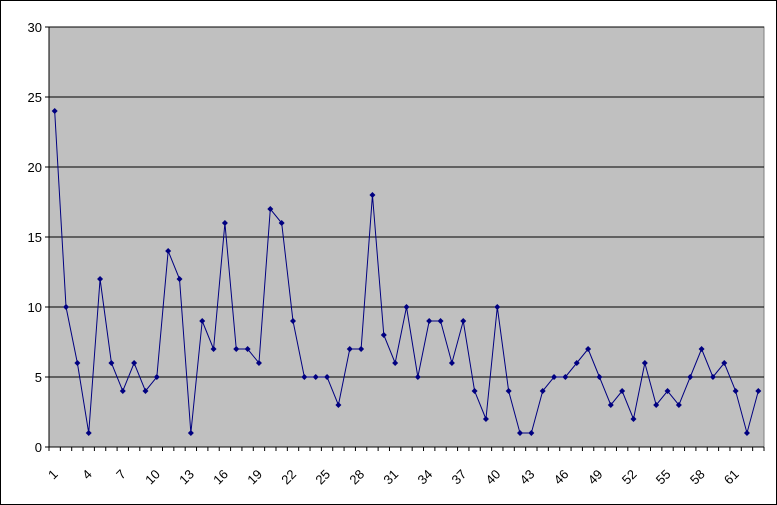  I want to click on y-tick-label: 30, so click(35, 27).